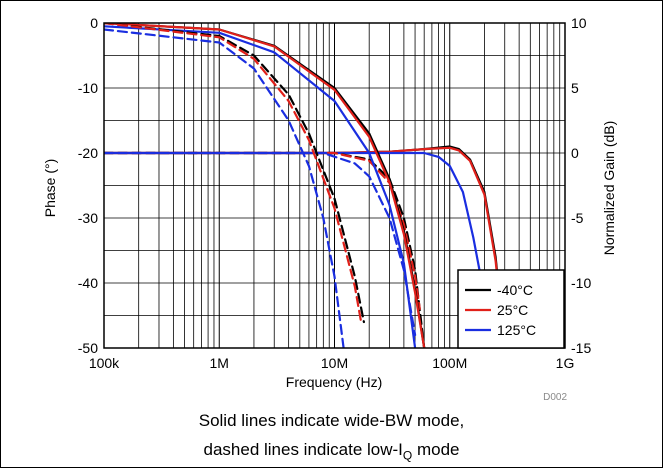 The width and height of the screenshot is (663, 468). Describe the element at coordinates (219, 363) in the screenshot. I see `x-tick-label: 1M` at that location.